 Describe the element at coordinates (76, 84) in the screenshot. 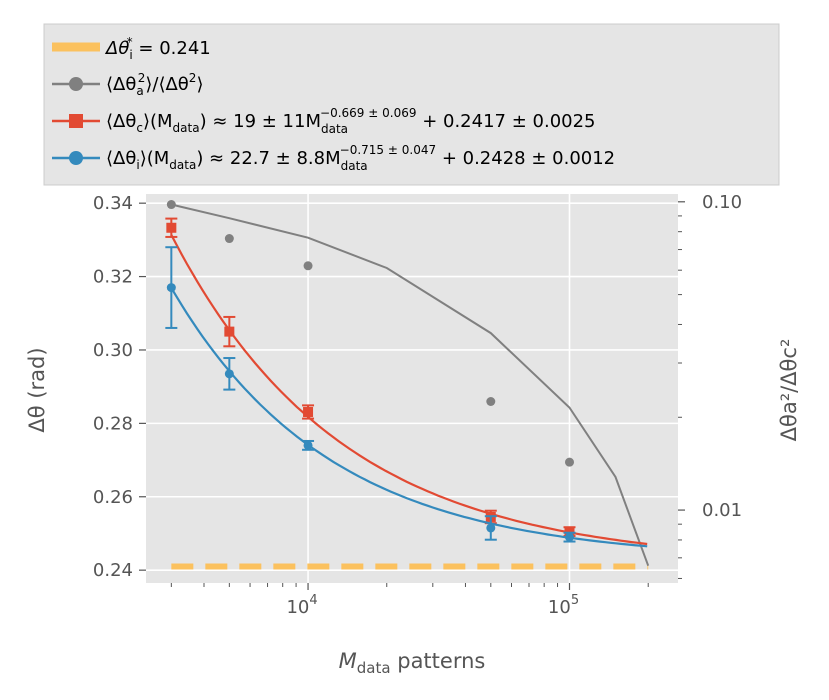

I see `legend-handle-ratio-marker` at that location.